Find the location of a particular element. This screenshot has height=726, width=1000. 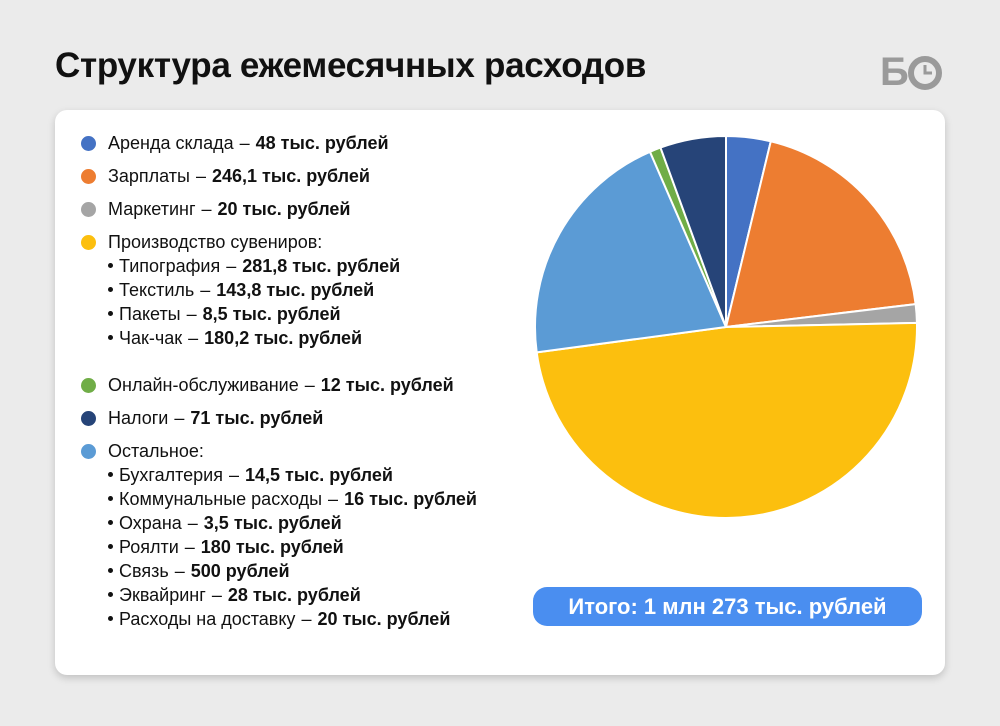

value-label: 143,8 тыс. рублей is located at coordinates (295, 290).